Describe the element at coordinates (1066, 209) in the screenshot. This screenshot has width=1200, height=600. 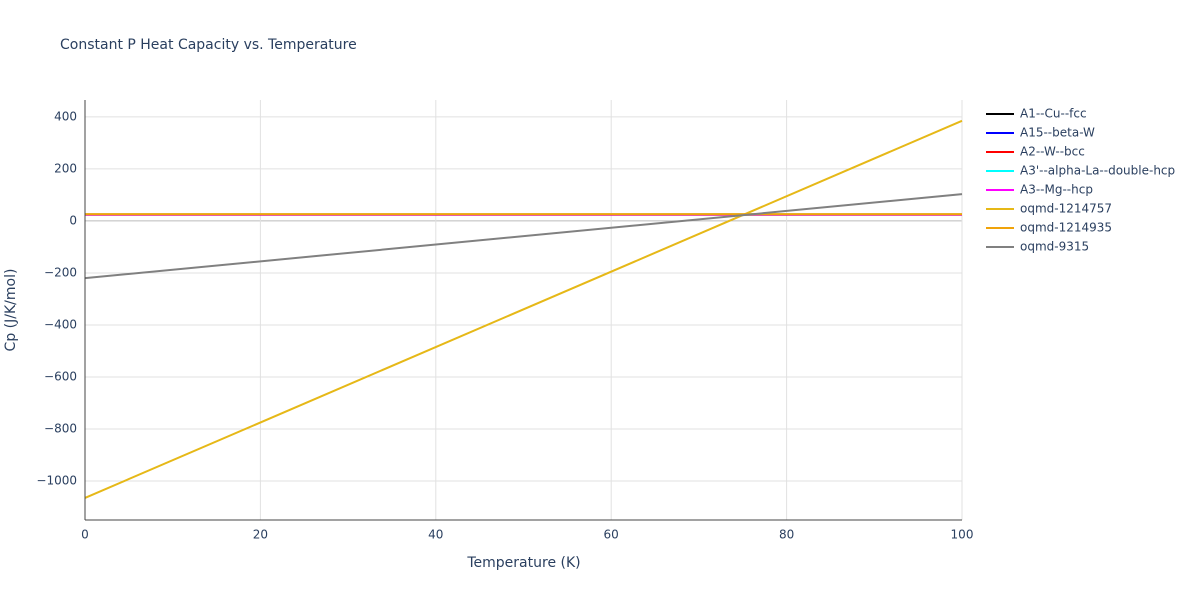
I see `legend-label: oqmd-1214757` at that location.